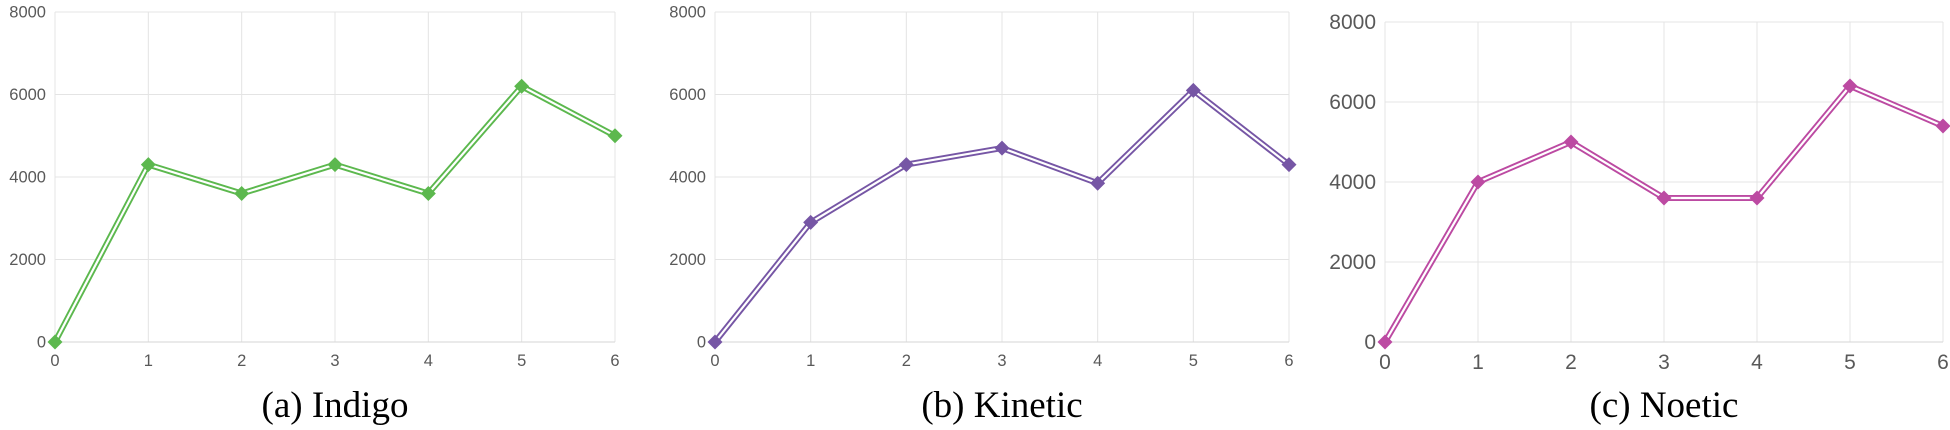 This screenshot has height=430, width=1950. Describe the element at coordinates (335, 405) in the screenshot. I see `caption-indigo: (a) Indigo` at that location.